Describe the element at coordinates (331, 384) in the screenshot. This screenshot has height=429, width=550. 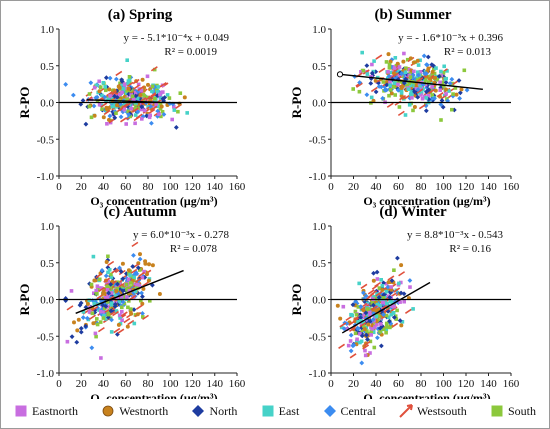
I see `x-tick-label: 0` at that location.